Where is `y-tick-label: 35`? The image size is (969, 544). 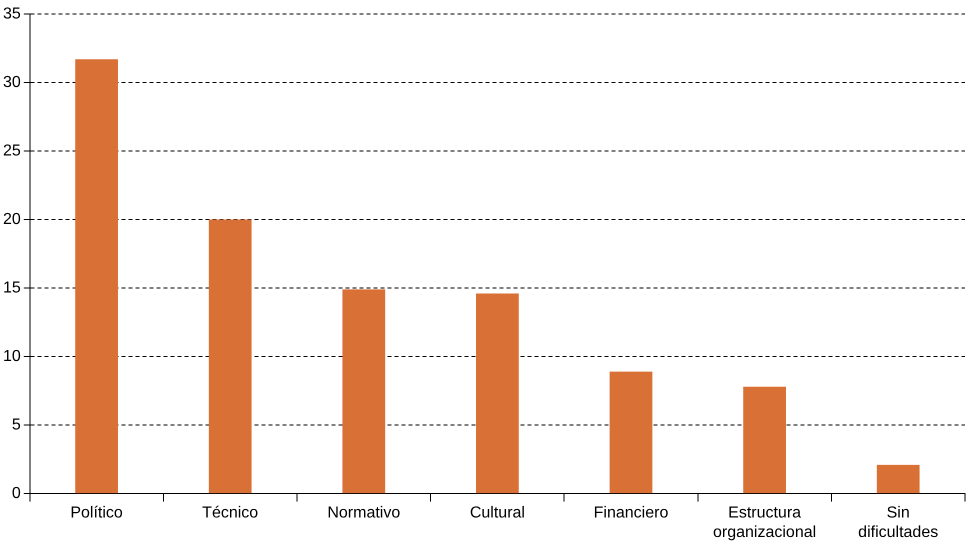 y-tick-label: 35 is located at coordinates (12, 13).